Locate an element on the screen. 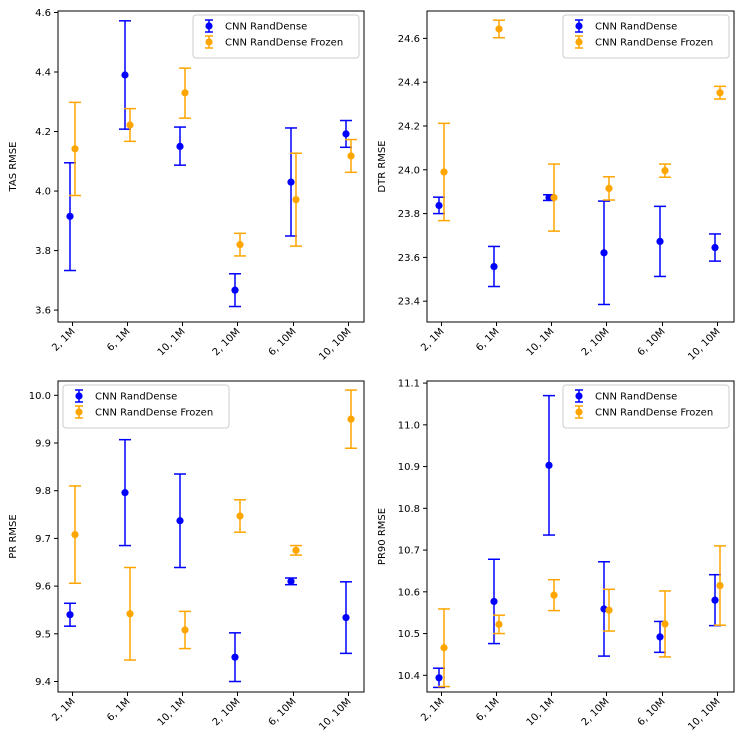  y-tick-label: 4.2 is located at coordinates (43, 132).